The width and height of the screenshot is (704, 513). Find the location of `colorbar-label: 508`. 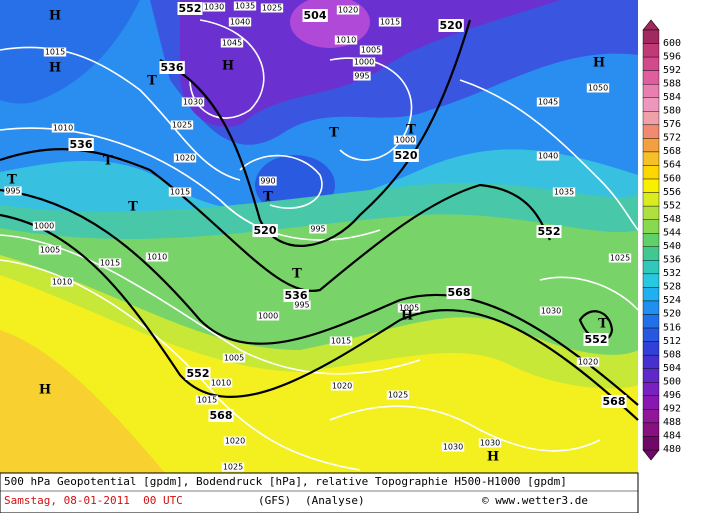

colorbar-label: 508 is located at coordinates (672, 354).